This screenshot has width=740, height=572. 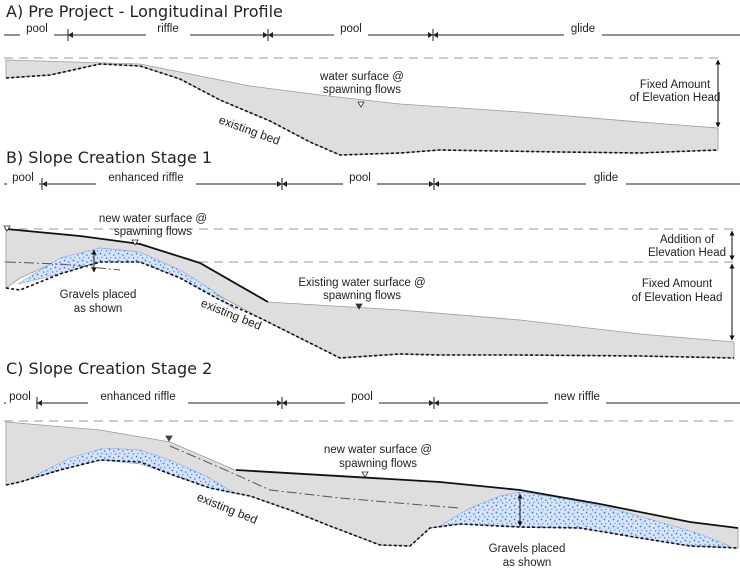 What do you see at coordinates (362, 296) in the screenshot?
I see `existing-water-surface-label-line2: spawning flows` at bounding box center [362, 296].